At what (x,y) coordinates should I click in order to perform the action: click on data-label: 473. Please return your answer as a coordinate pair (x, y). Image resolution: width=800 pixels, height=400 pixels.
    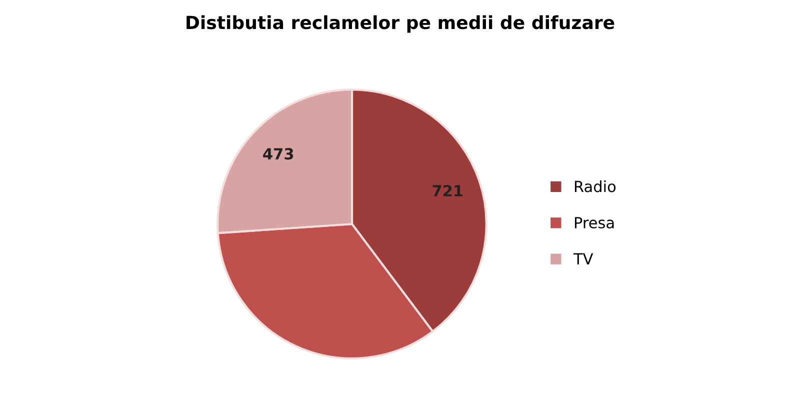
    Looking at the image, I should click on (278, 154).